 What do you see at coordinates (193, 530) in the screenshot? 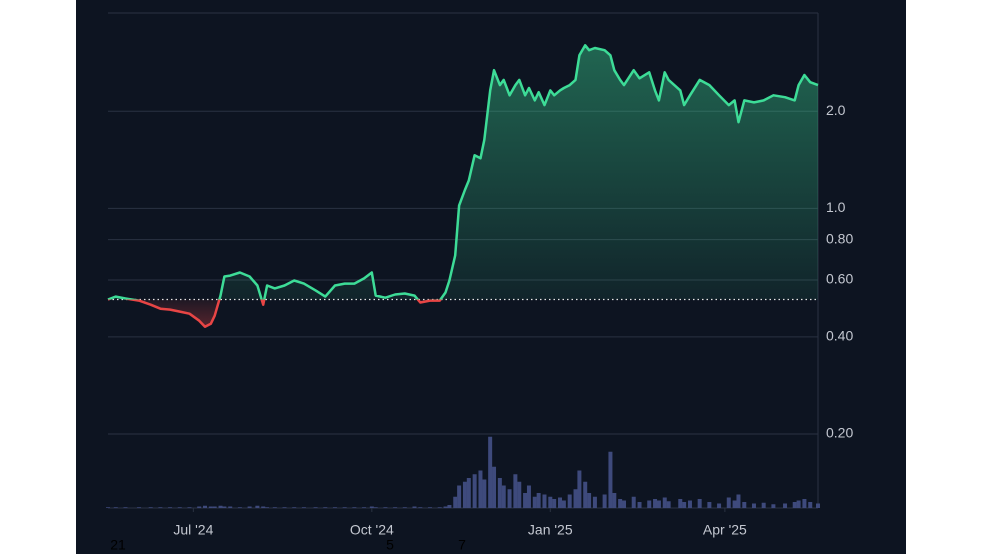
I see `x-tick-label: Jul '24` at bounding box center [193, 530].